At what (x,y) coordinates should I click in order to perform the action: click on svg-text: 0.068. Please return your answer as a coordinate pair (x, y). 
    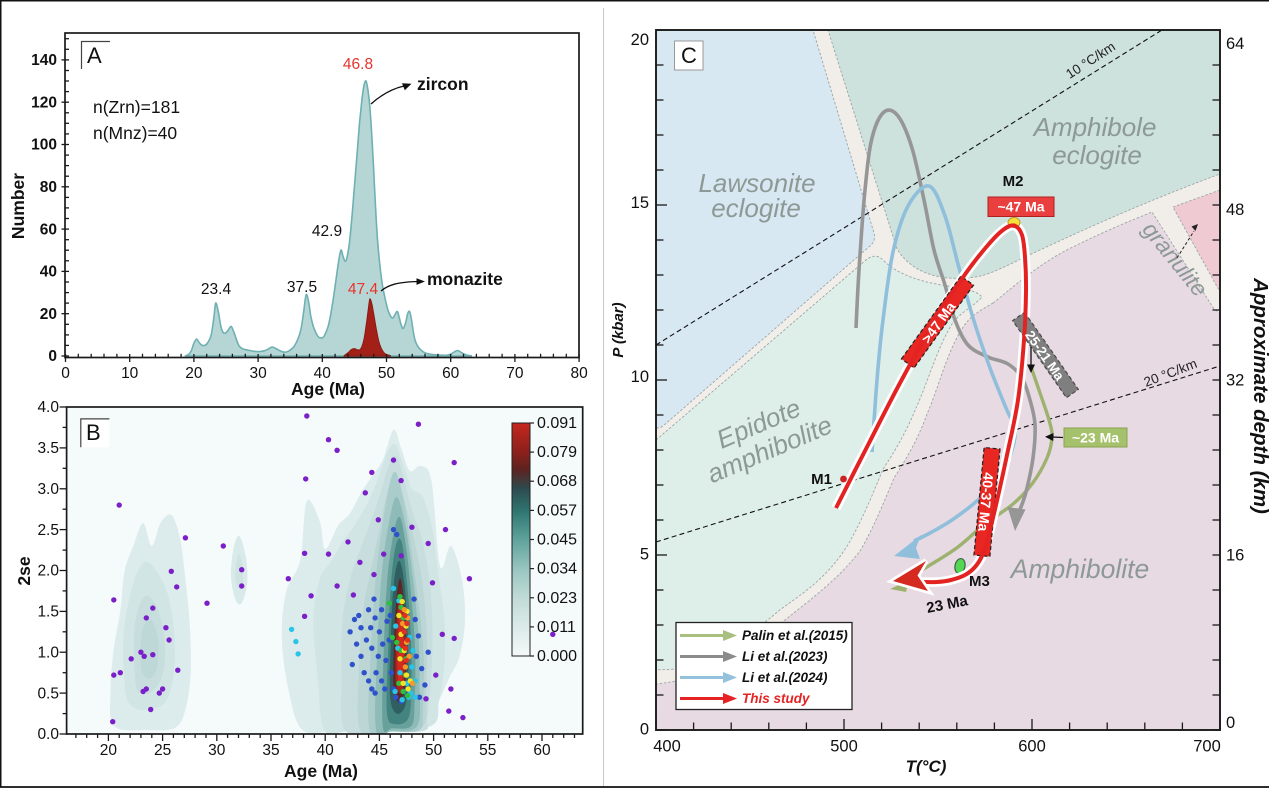
    Looking at the image, I should click on (557, 481).